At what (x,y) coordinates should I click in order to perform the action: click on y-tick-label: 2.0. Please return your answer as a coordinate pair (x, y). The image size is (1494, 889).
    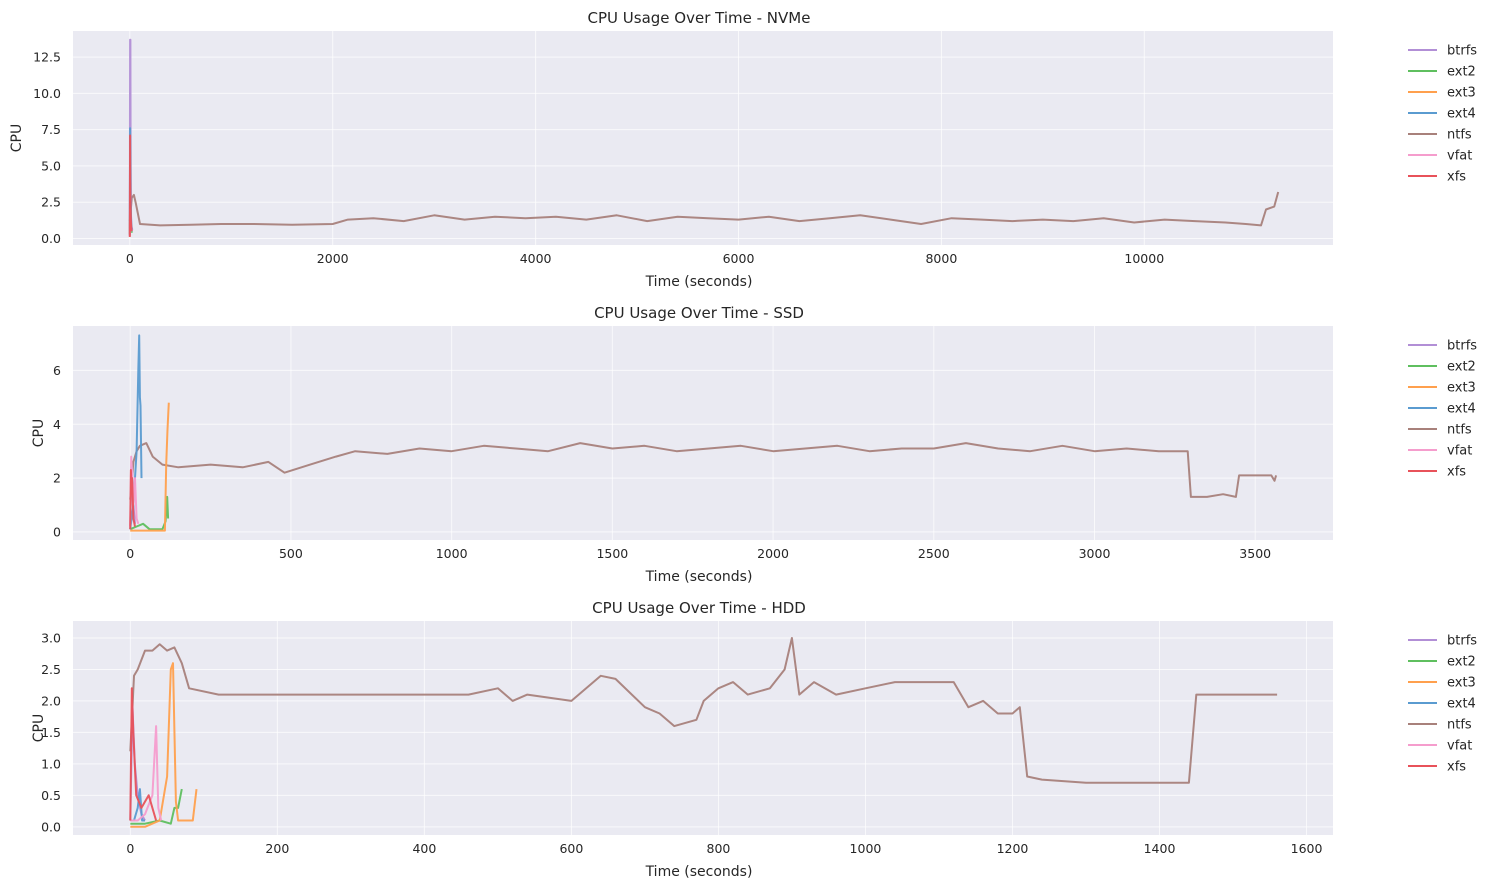
    Looking at the image, I should click on (51, 700).